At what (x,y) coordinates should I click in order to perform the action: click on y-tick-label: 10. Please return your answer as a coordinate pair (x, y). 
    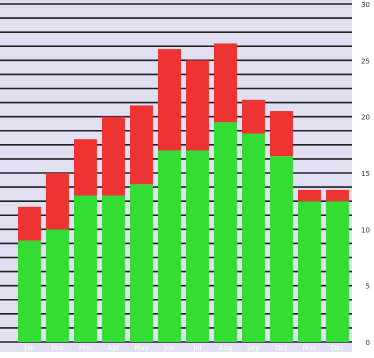
    Looking at the image, I should click on (365, 230).